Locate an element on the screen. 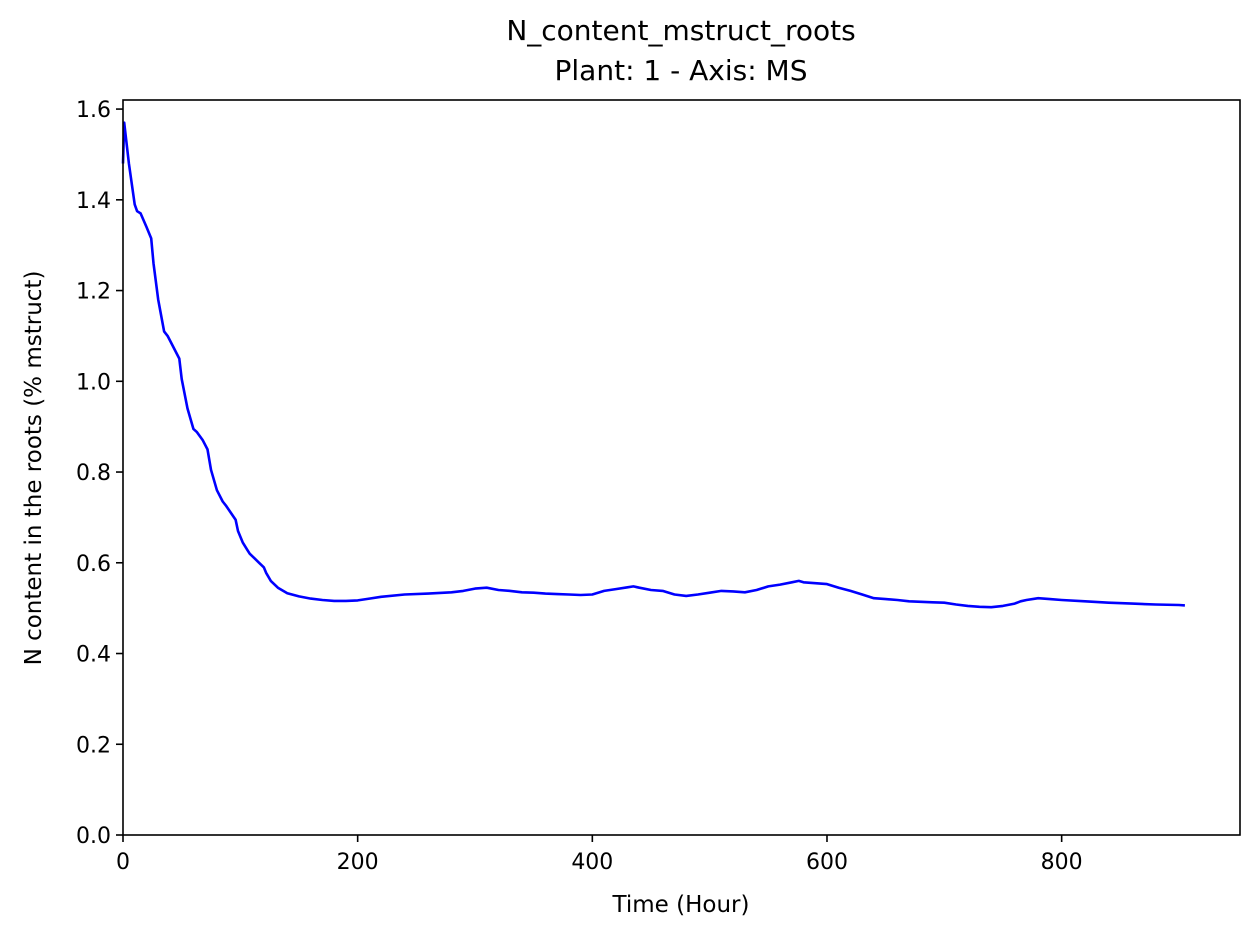  y-tick-label: 1.0 is located at coordinates (93, 382).